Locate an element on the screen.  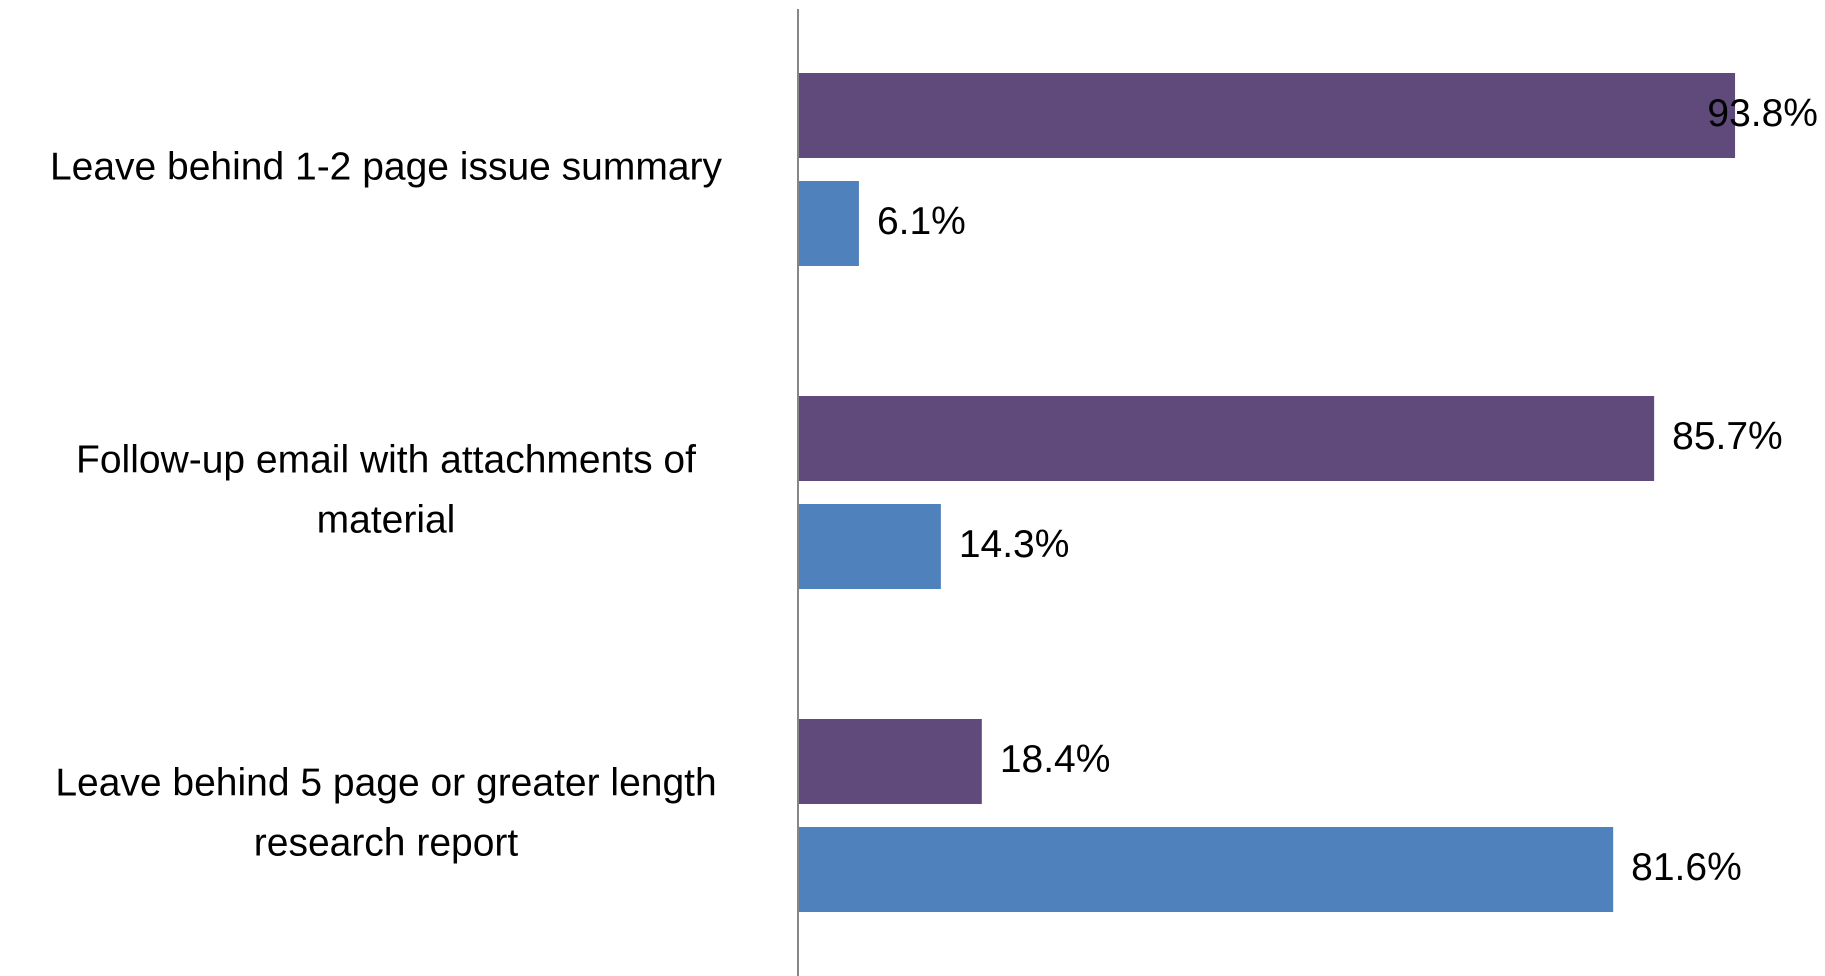
value-label: 6.1% is located at coordinates (921, 221).